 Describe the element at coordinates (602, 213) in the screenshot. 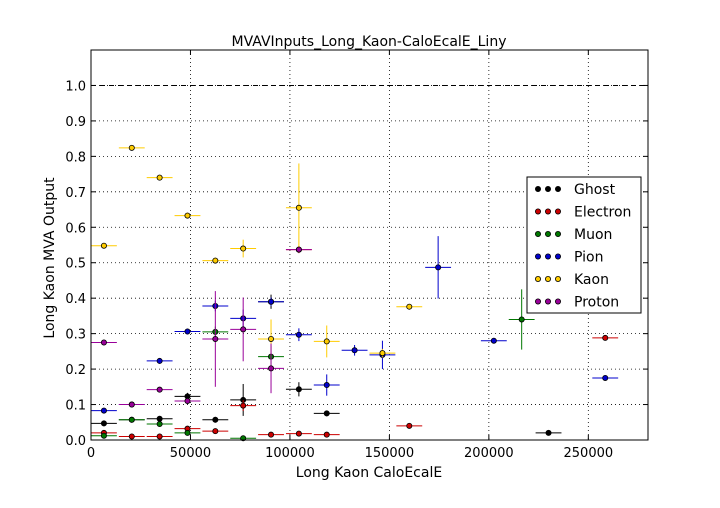

I see `legend-label: Electron` at that location.